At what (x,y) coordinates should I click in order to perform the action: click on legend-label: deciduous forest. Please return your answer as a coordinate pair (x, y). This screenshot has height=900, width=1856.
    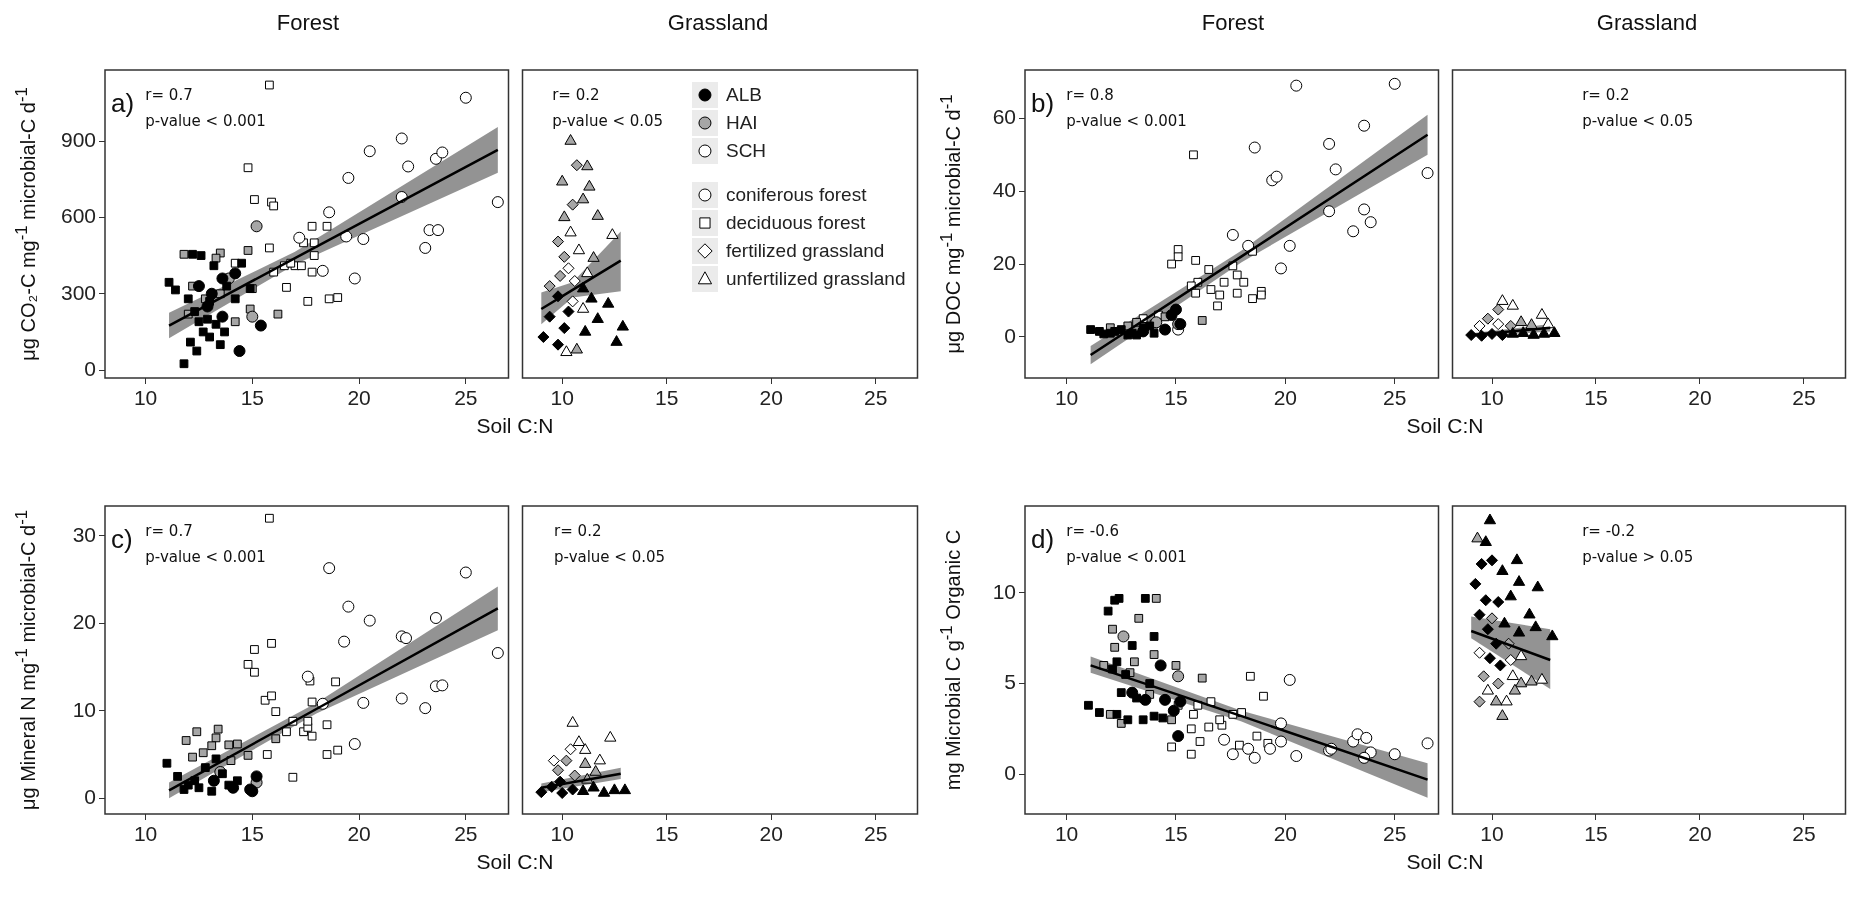
    Looking at the image, I should click on (796, 223).